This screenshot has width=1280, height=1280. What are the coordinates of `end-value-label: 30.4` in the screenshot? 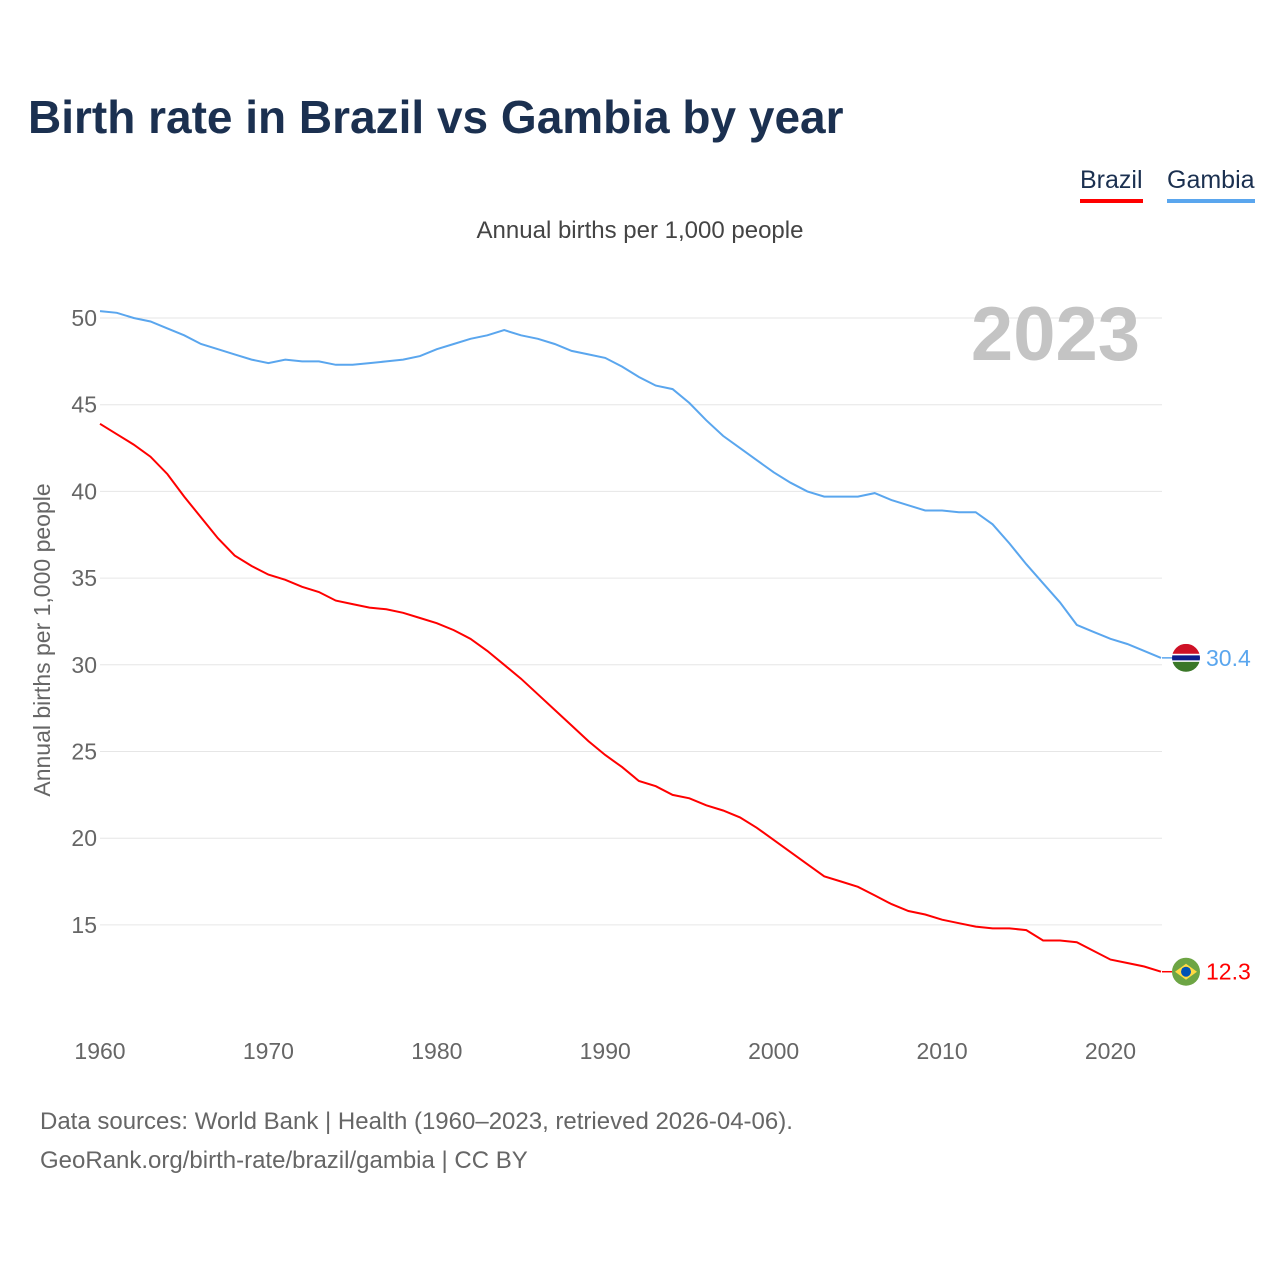 It's located at (1228, 658).